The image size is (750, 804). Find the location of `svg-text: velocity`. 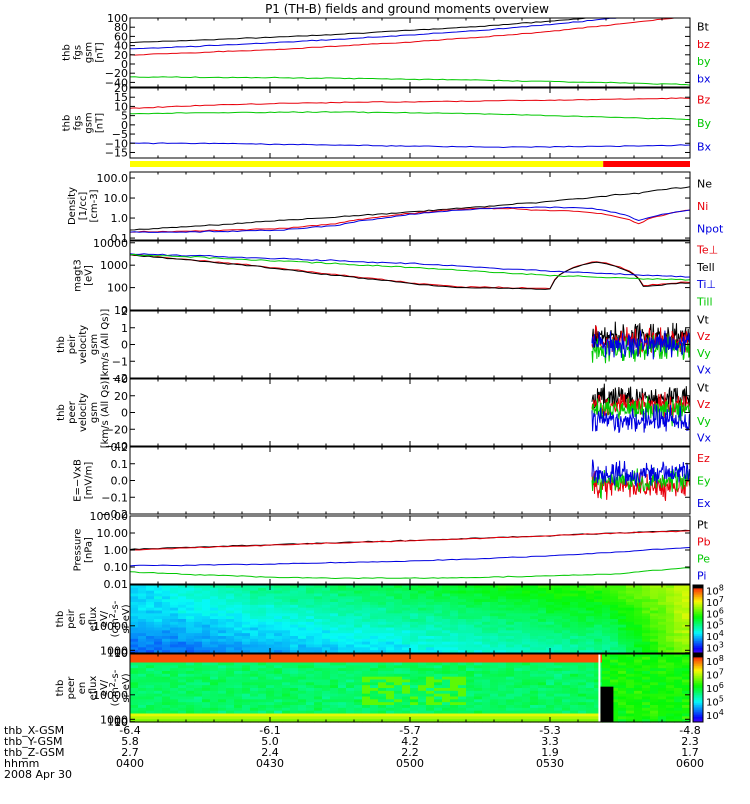

svg-text: velocity is located at coordinates (83, 344).